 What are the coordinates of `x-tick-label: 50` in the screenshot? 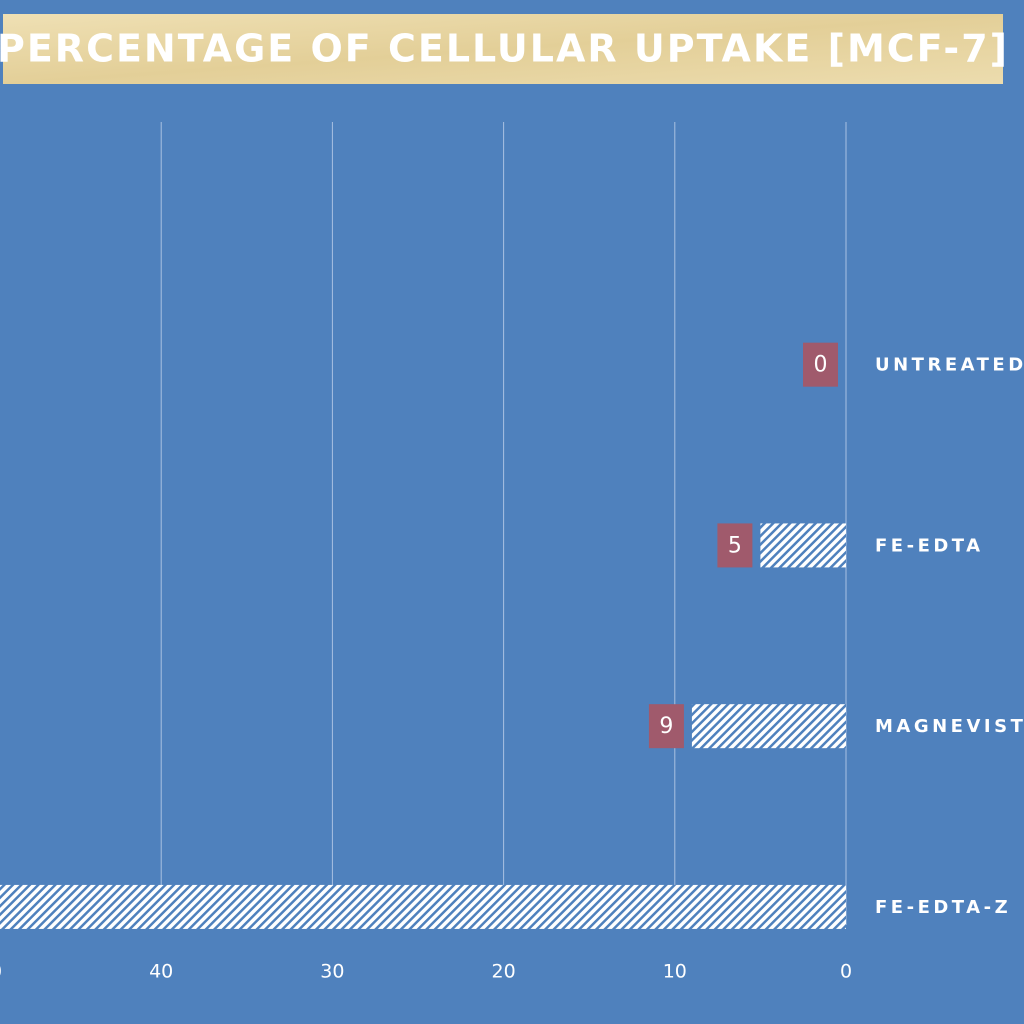 It's located at (1, 972).